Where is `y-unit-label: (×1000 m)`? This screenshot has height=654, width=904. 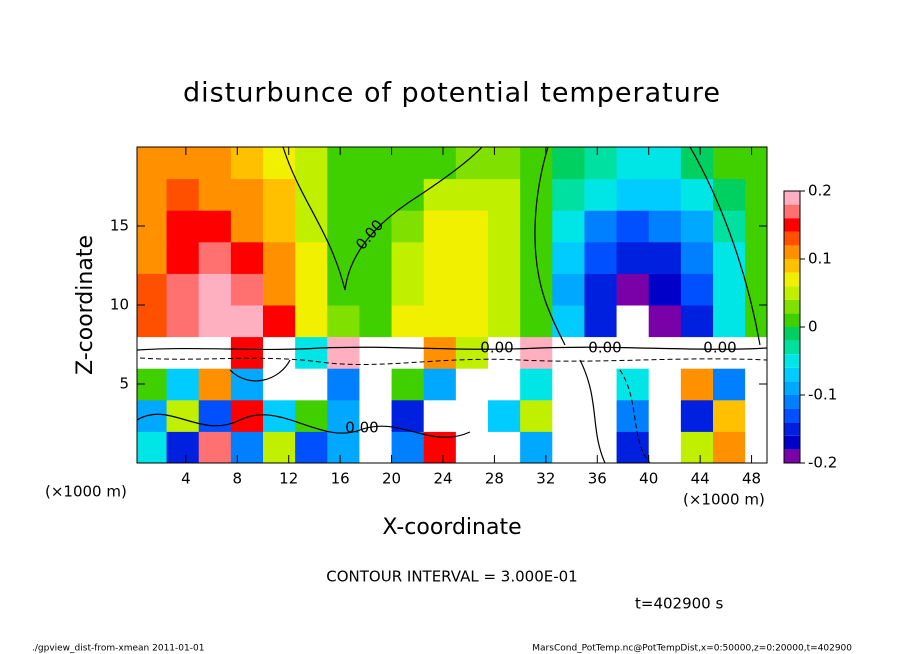 y-unit-label: (×1000 m) is located at coordinates (86, 492).